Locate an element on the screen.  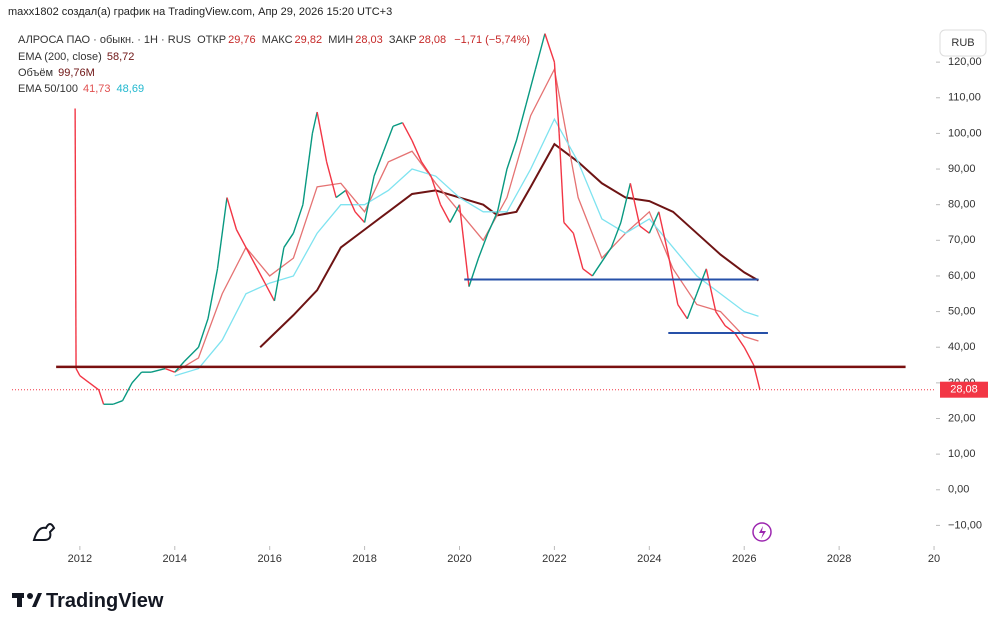
y-tick-label: 50,00 is located at coordinates (962, 311).